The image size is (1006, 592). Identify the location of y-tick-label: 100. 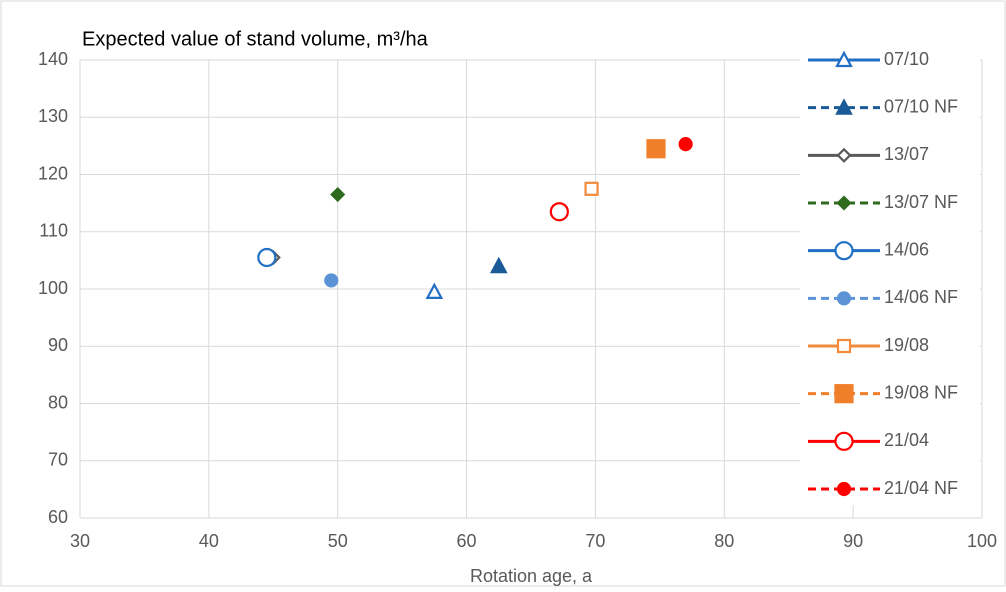
(53, 288).